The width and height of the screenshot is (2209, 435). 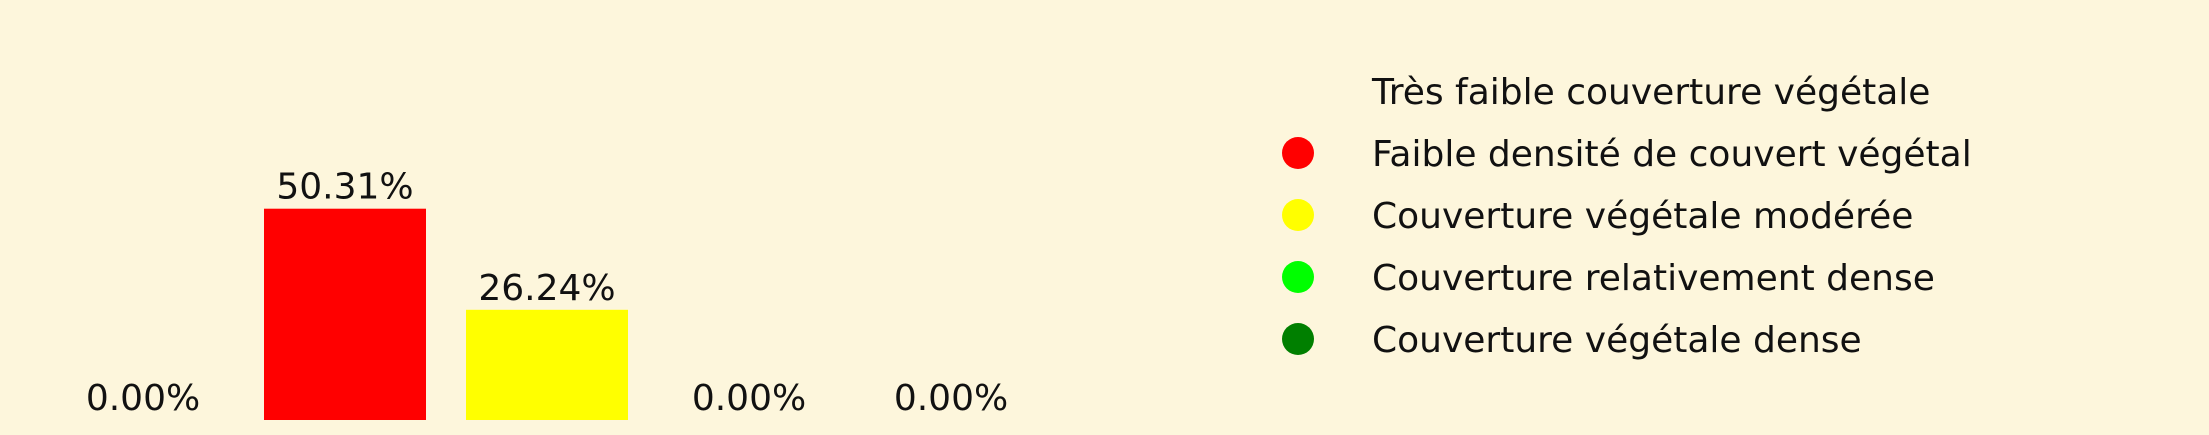 I want to click on bar-value-label-4: 0.00%, so click(x=749, y=398).